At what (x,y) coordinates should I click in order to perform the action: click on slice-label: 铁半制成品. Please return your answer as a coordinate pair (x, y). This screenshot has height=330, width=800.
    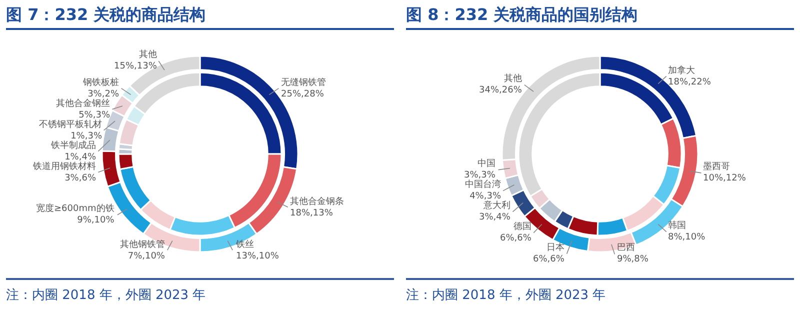
    Looking at the image, I should click on (73, 145).